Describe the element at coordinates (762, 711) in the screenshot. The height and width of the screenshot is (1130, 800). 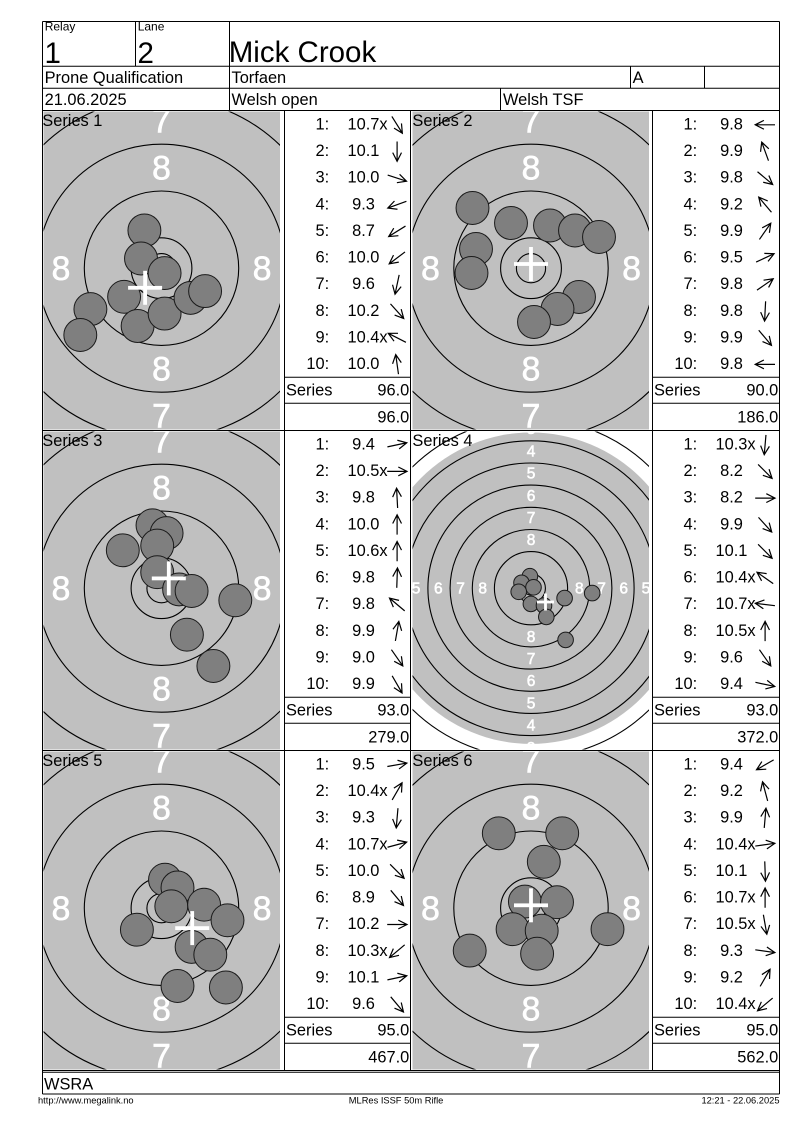
I see `svg-text: 93.0` at that location.